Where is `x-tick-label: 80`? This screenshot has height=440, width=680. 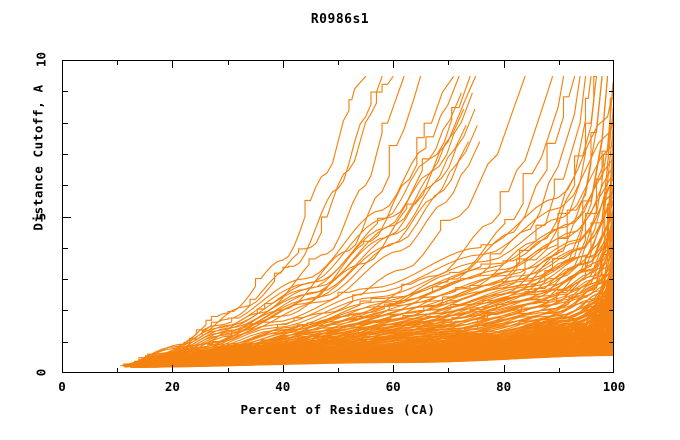
x-tick-label: 80 is located at coordinates (504, 386).